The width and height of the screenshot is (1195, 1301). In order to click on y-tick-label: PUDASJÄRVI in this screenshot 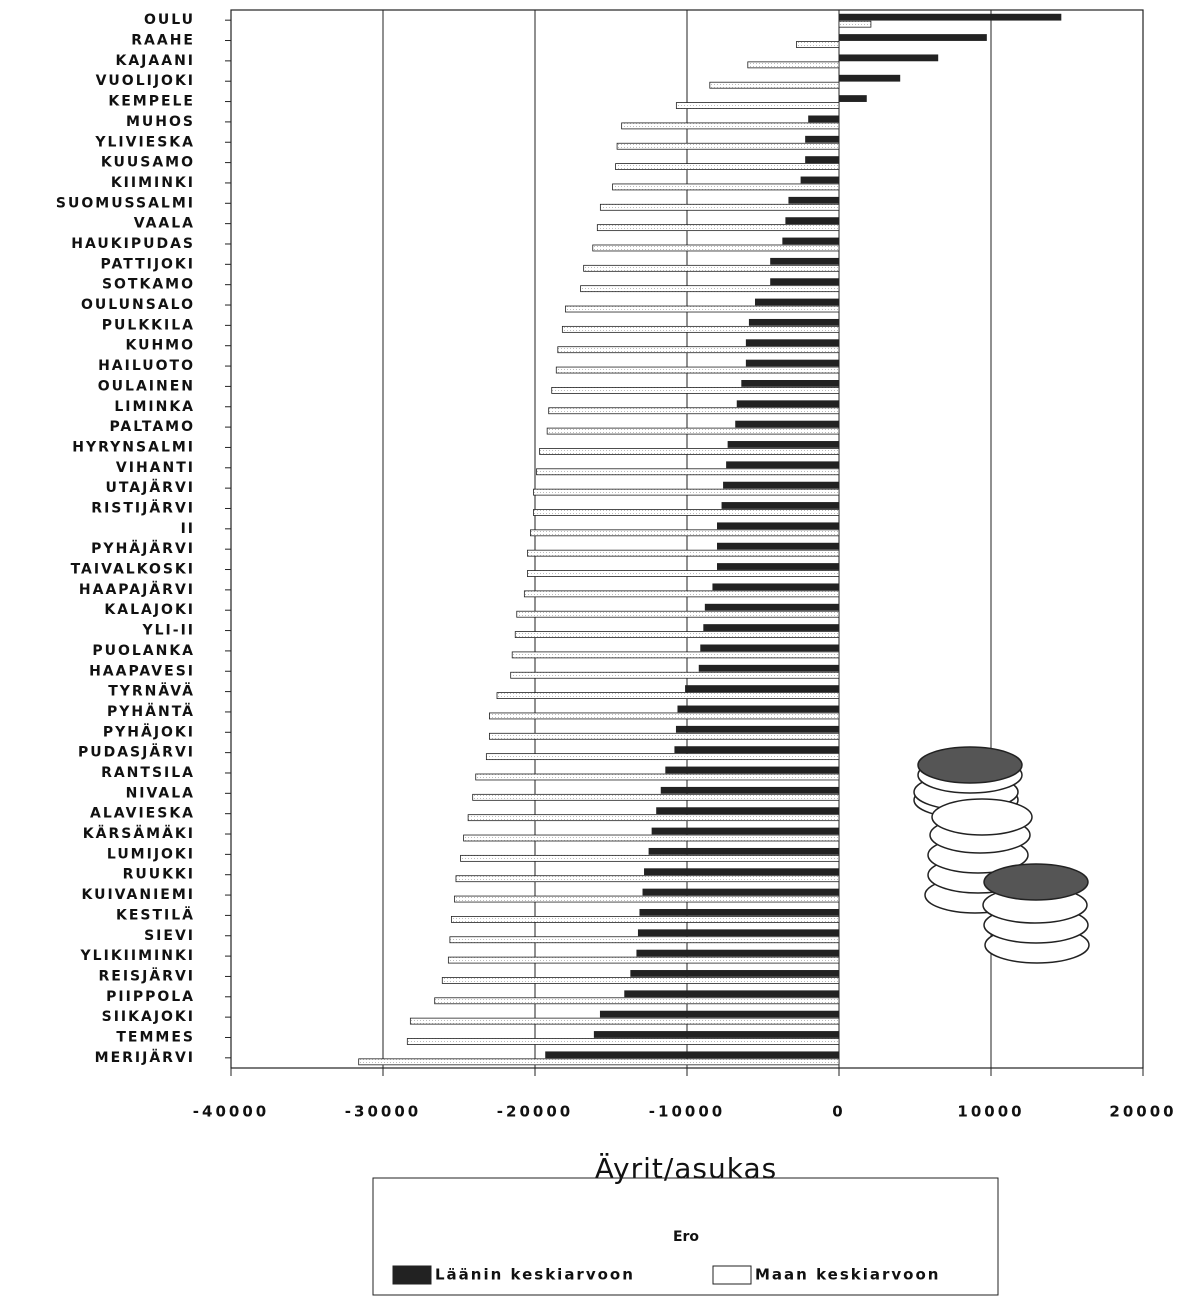, I will do `click(136, 752)`.